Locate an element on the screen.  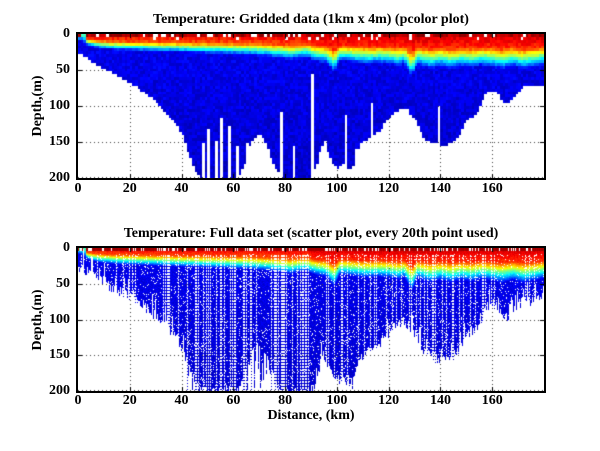
plot1-ytick-0: 0 is located at coordinates (66, 33).